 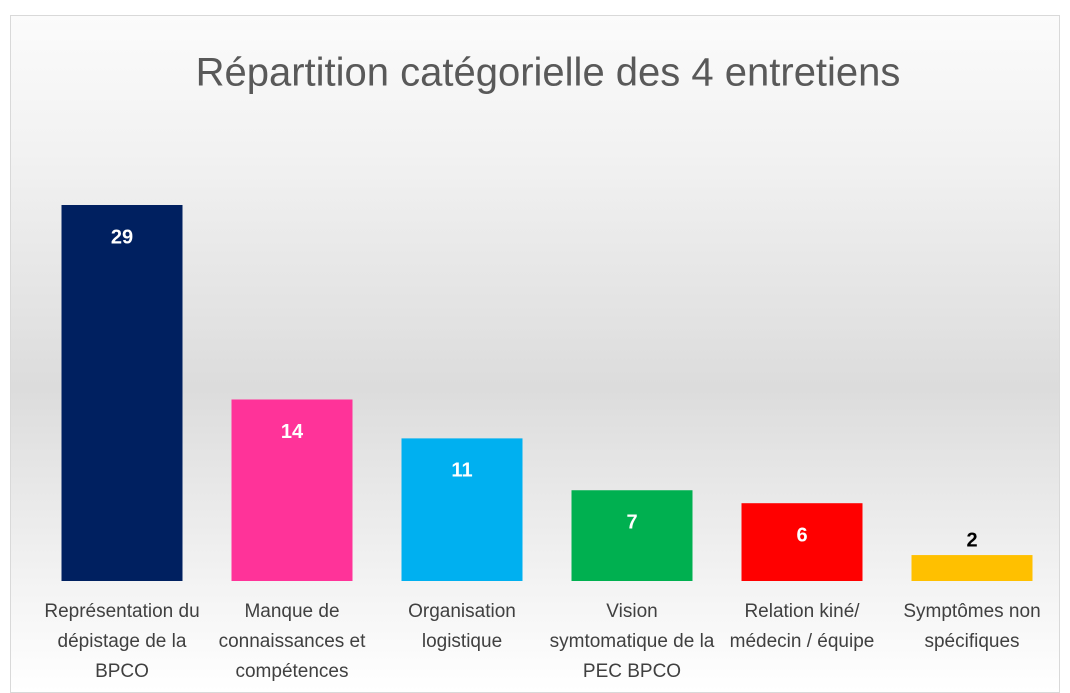 What do you see at coordinates (802, 626) in the screenshot?
I see `x-tick-label: Relation kiné/ médecin / équipe` at bounding box center [802, 626].